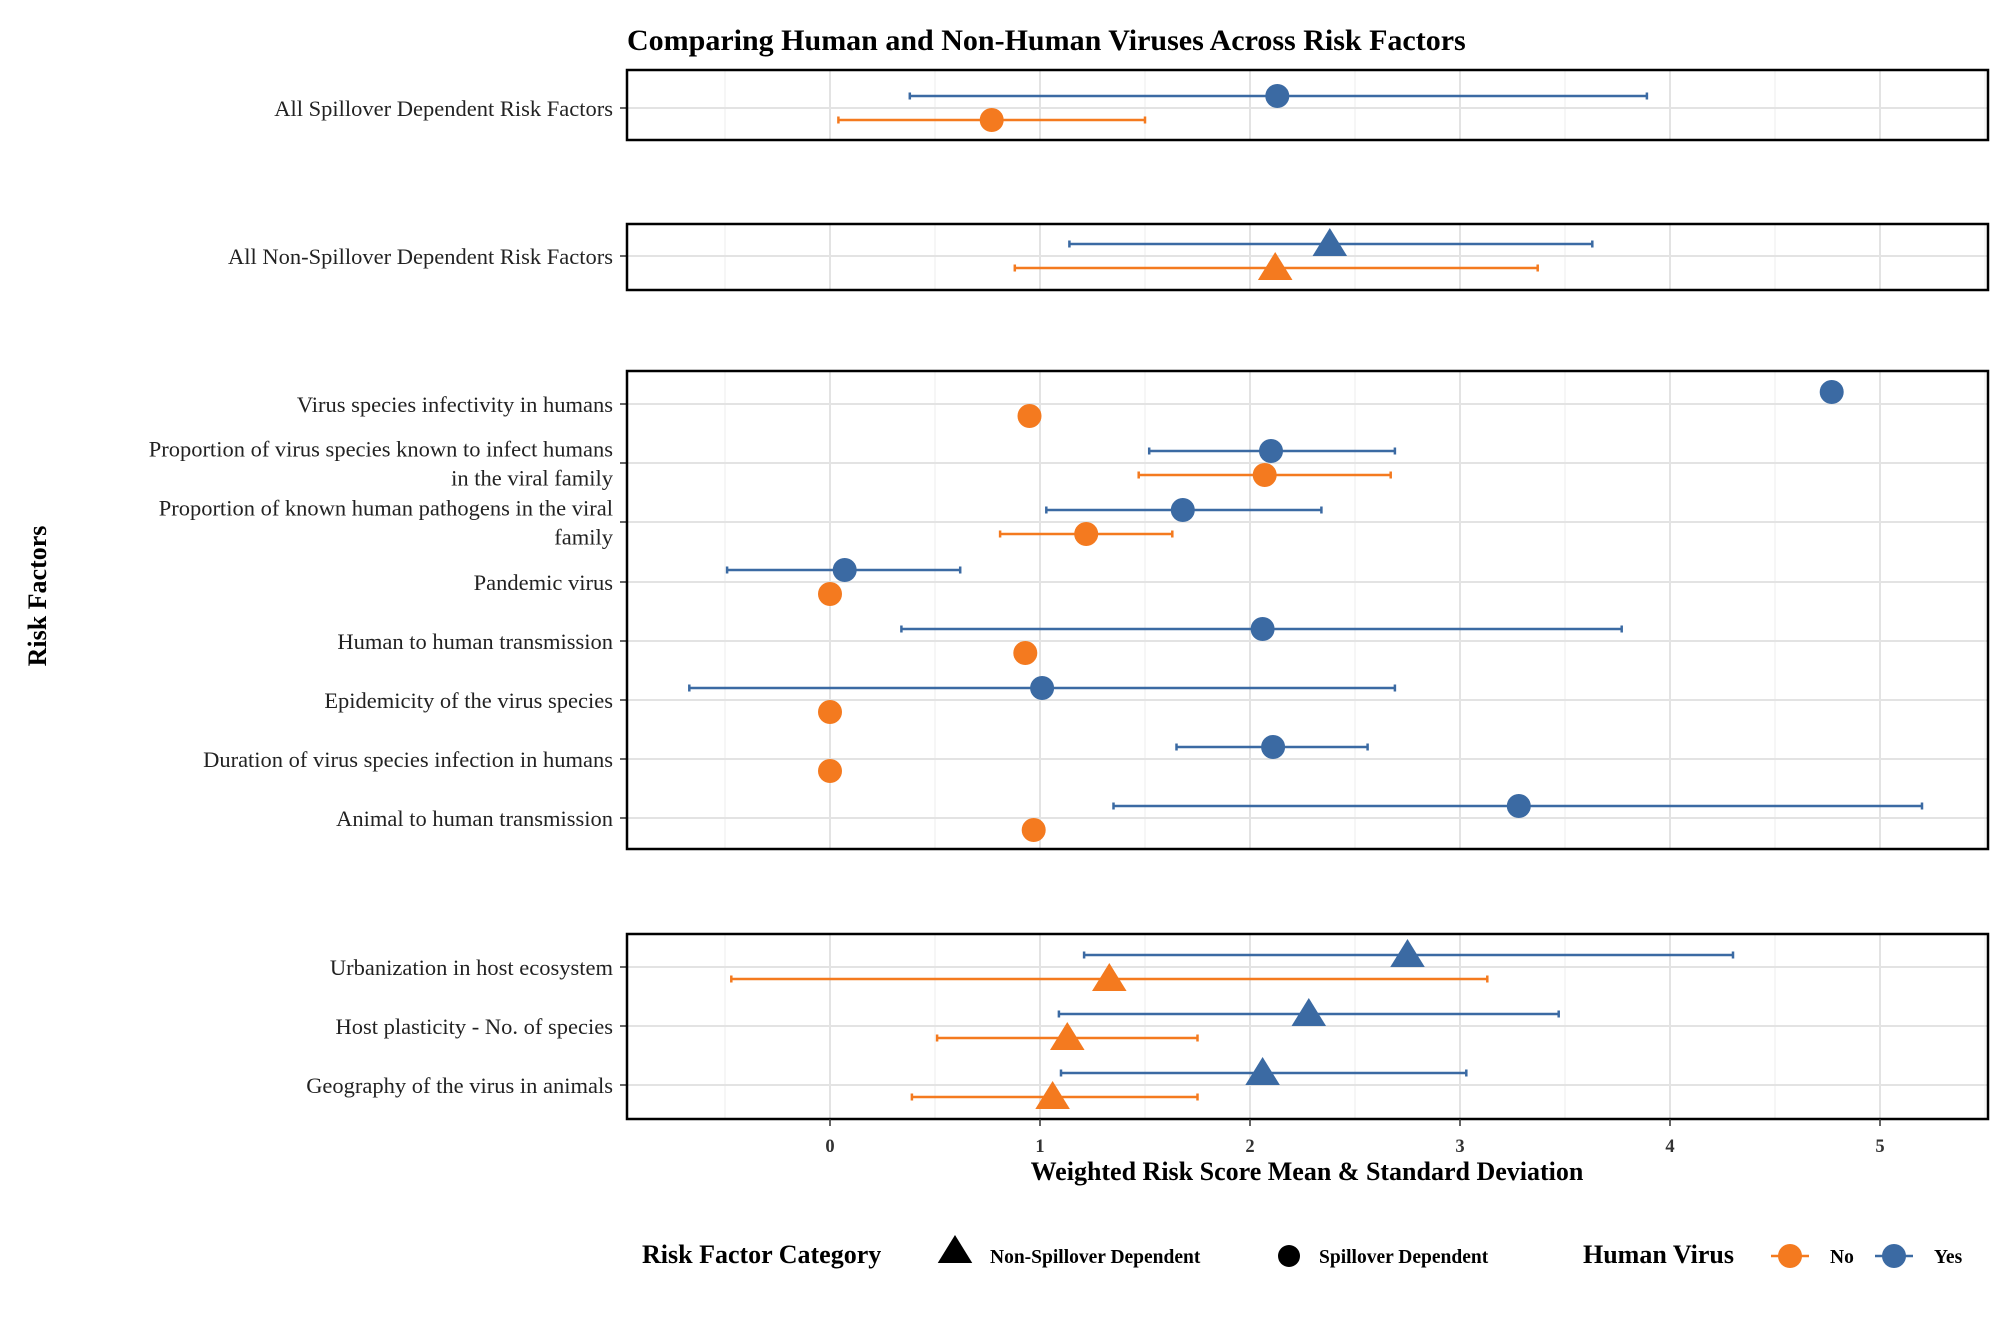 The height and width of the screenshot is (1317, 2006). Describe the element at coordinates (475, 641) in the screenshot. I see `y-tick-label: Human to human transmission` at that location.